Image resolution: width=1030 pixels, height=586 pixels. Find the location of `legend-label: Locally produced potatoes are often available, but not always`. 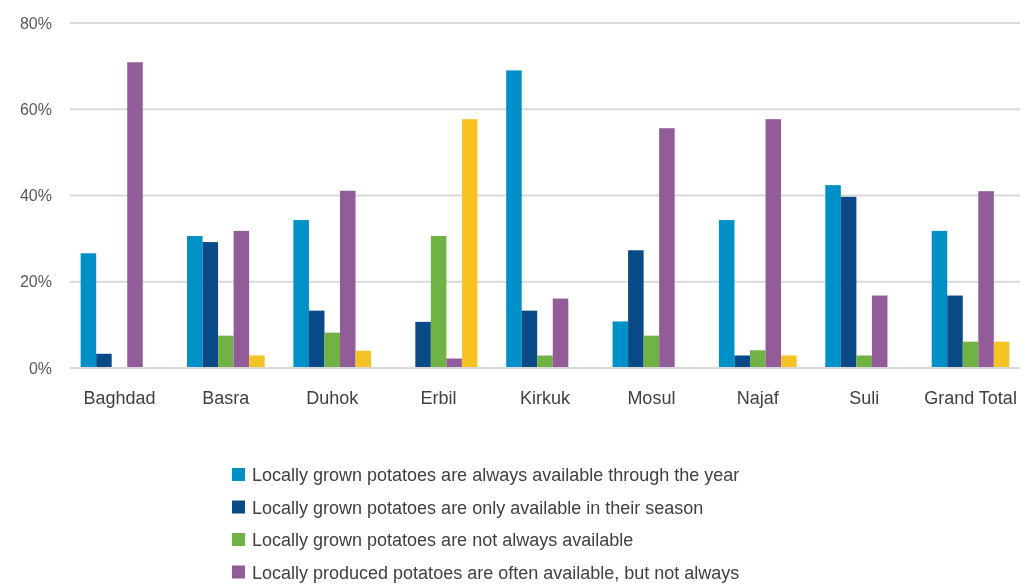

legend-label: Locally produced potatoes are often available, but not always is located at coordinates (496, 572).